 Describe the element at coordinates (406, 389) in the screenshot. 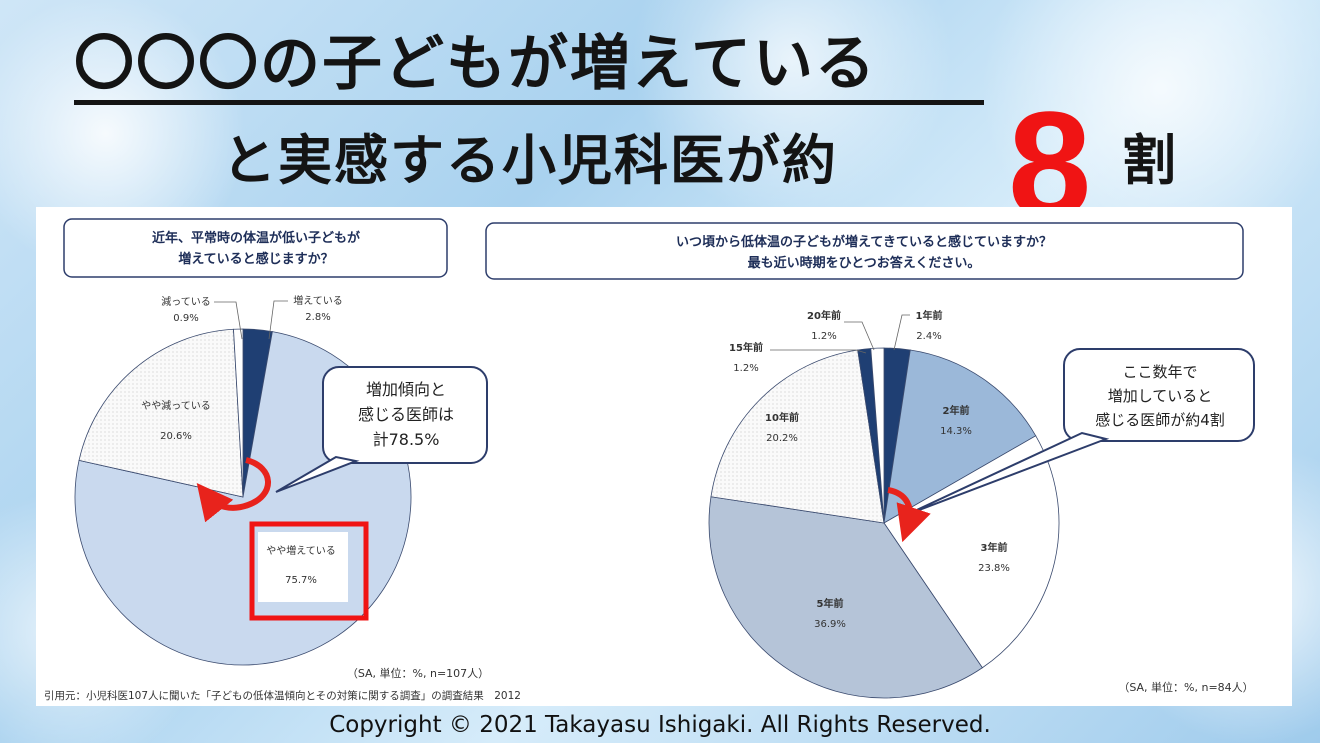

I see `callout-1-line1: 増加傾向と` at that location.